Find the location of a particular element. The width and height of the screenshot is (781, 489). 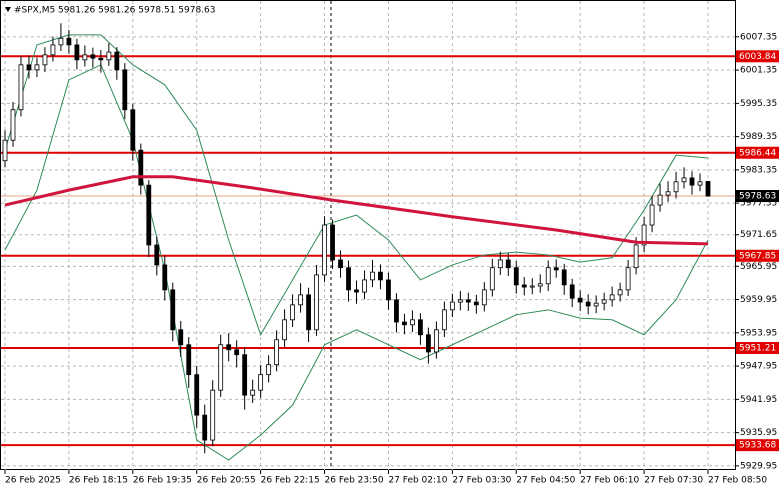

y-tick-label: 5971.65 is located at coordinates (758, 235).